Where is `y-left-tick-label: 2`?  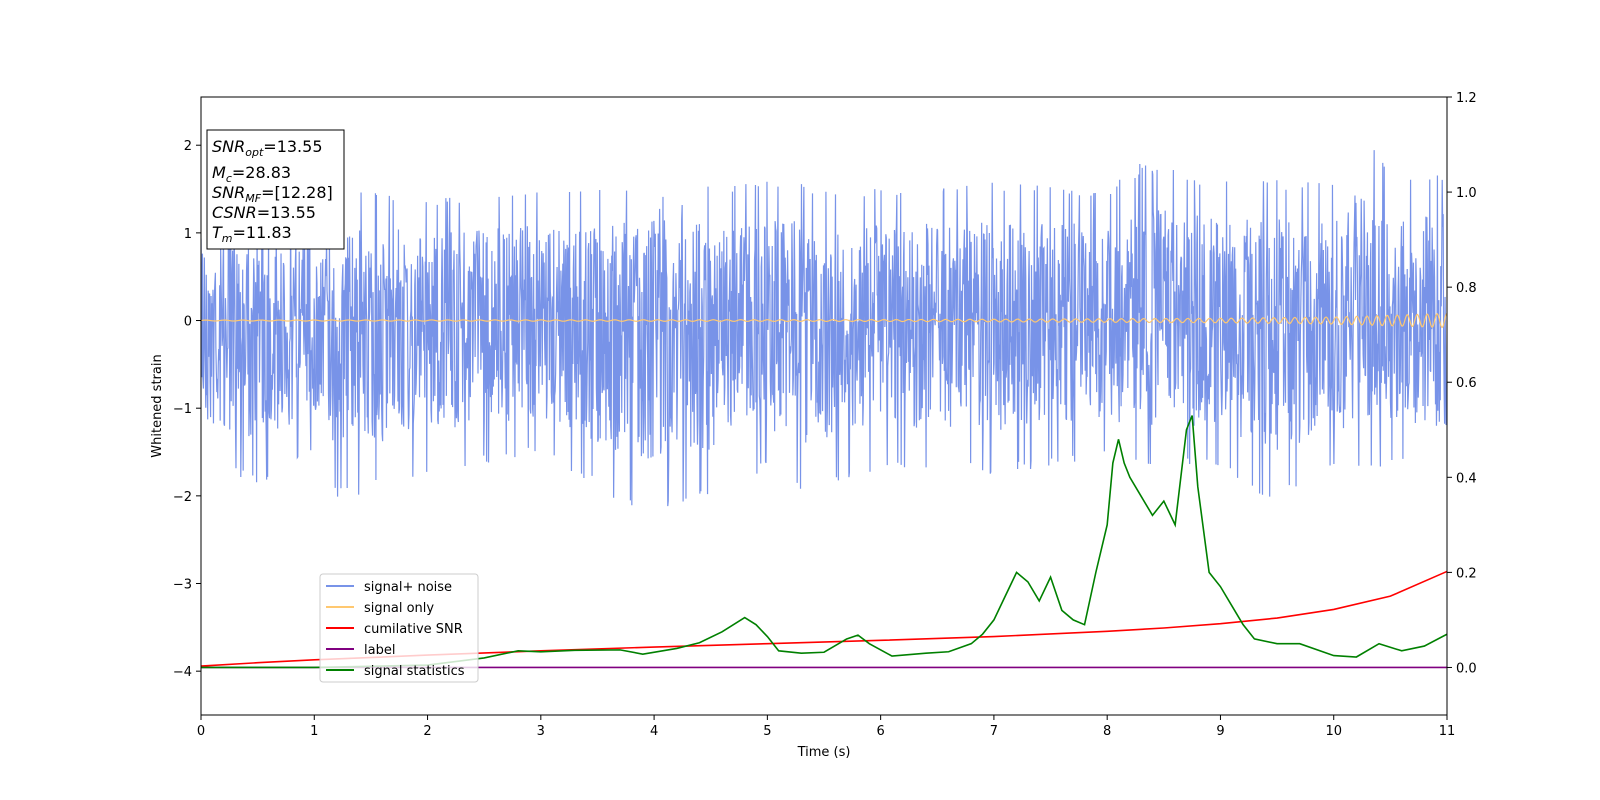
y-left-tick-label: 2 is located at coordinates (188, 146).